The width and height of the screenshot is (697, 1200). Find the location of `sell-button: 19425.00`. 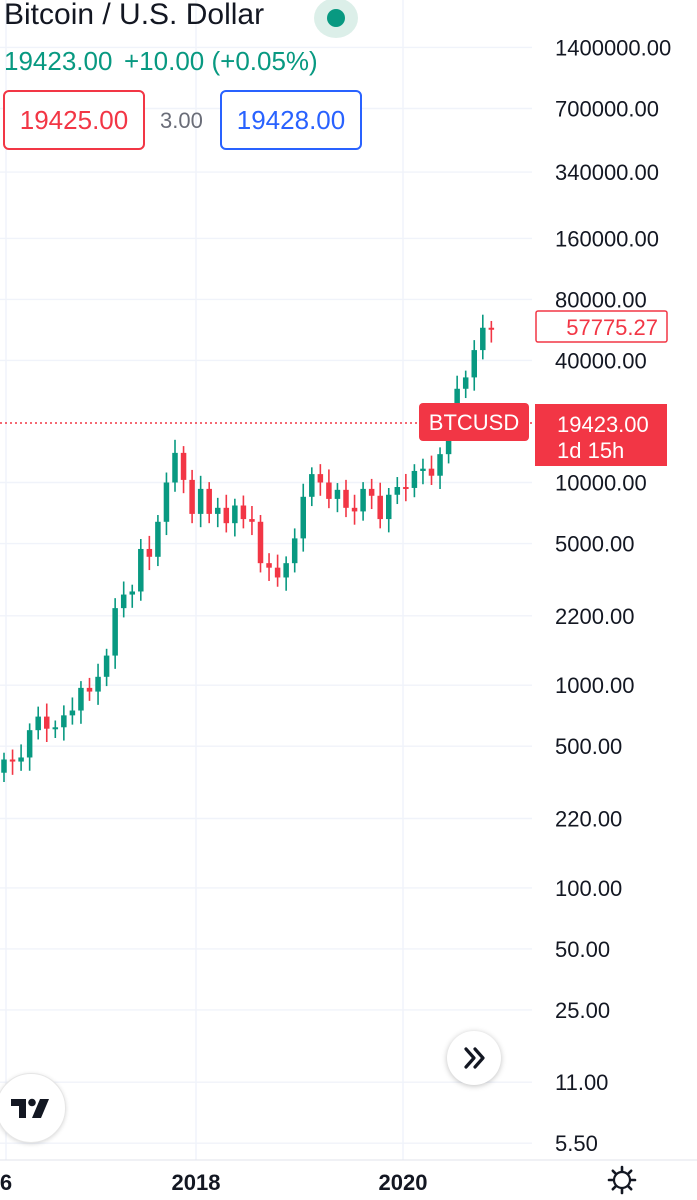

sell-button: 19425.00 is located at coordinates (74, 120).